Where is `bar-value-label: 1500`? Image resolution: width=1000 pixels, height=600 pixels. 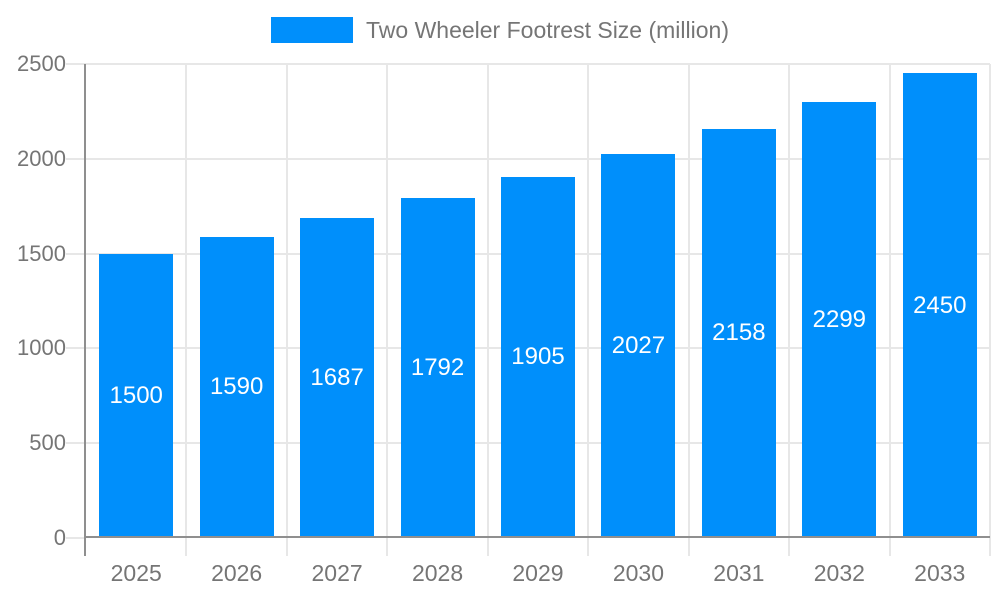
bar-value-label: 1500 is located at coordinates (136, 395).